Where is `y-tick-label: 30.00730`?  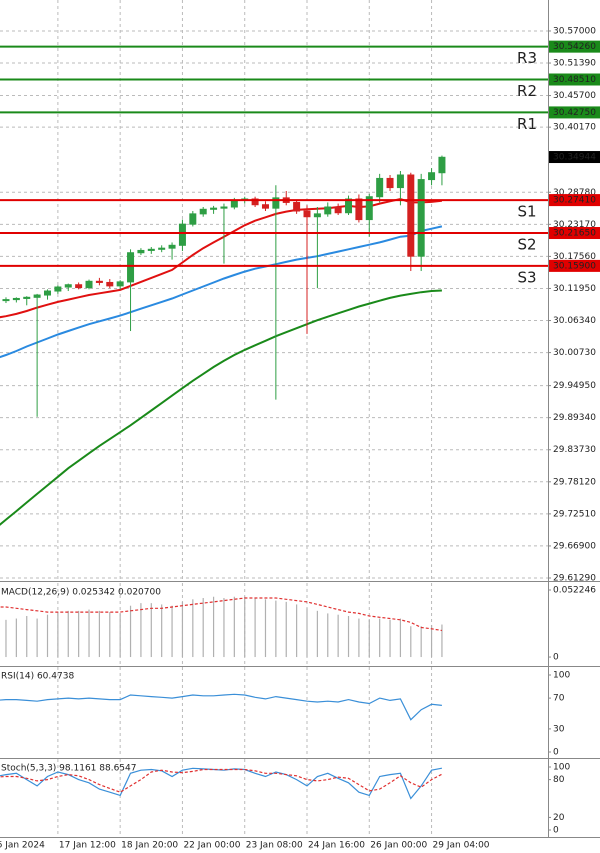 y-tick-label: 30.00730 is located at coordinates (574, 353).